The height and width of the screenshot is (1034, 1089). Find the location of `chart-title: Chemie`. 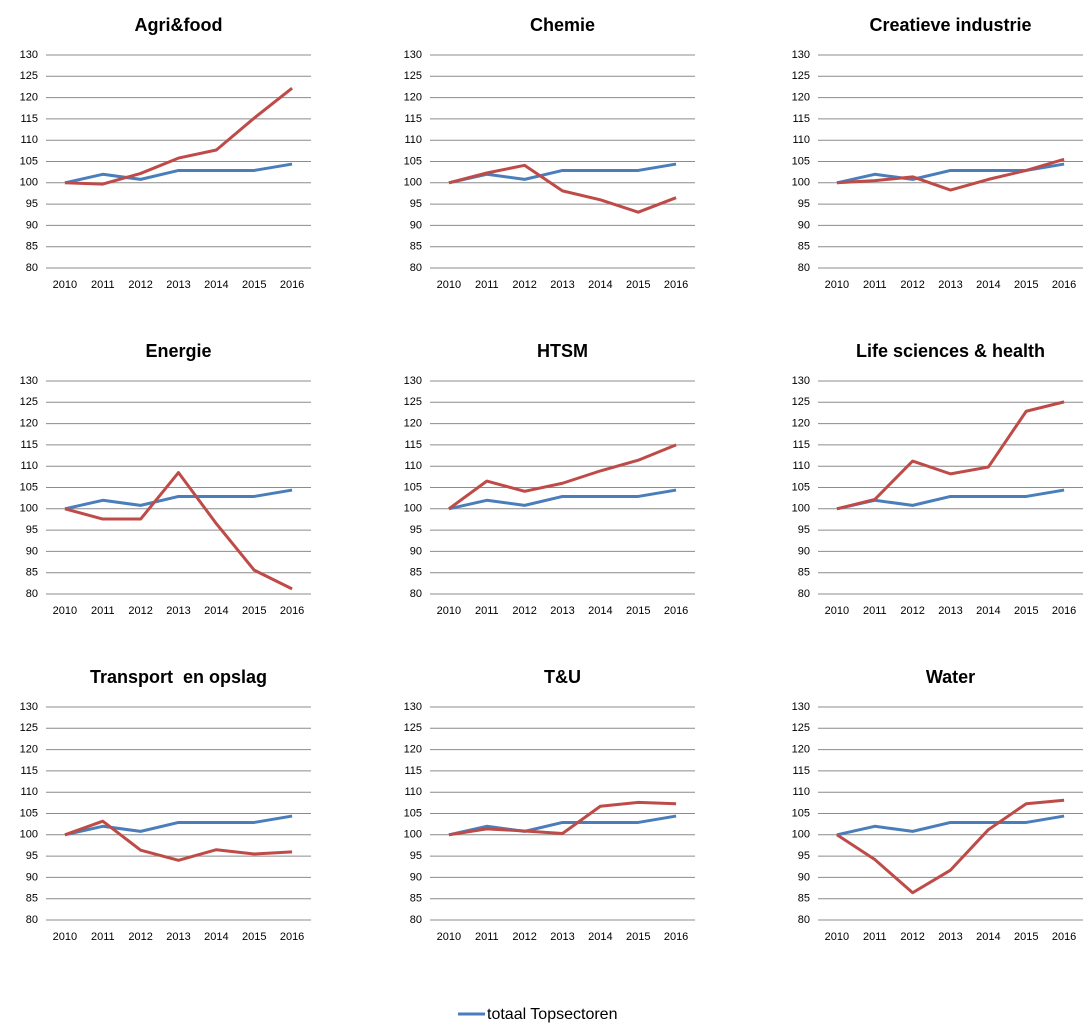

chart-title: Chemie is located at coordinates (562, 25).